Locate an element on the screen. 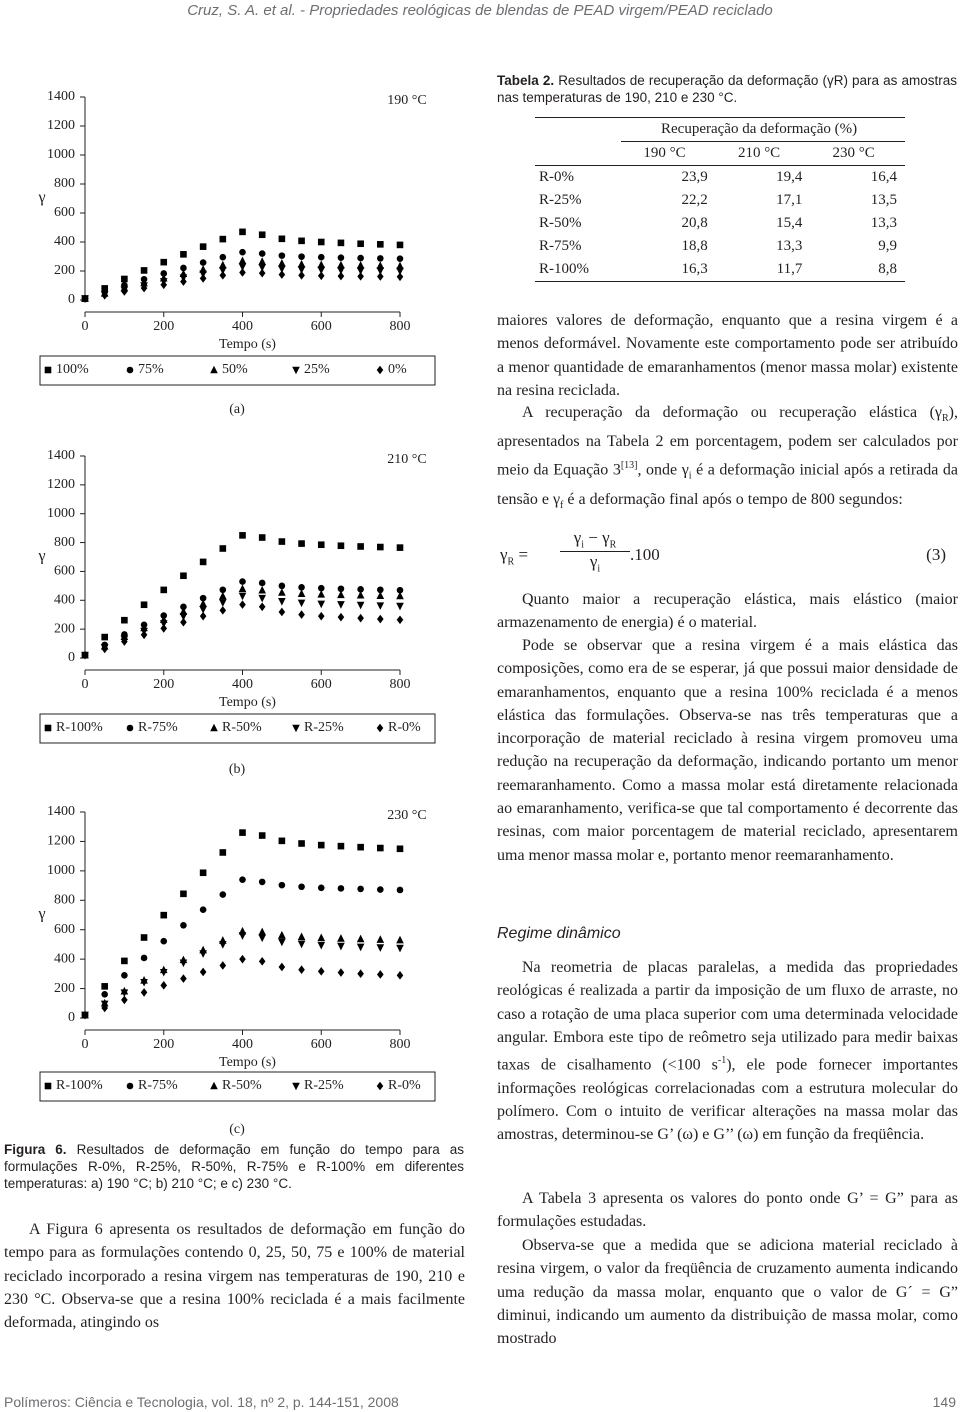  cell: 16,3 is located at coordinates (694, 269).